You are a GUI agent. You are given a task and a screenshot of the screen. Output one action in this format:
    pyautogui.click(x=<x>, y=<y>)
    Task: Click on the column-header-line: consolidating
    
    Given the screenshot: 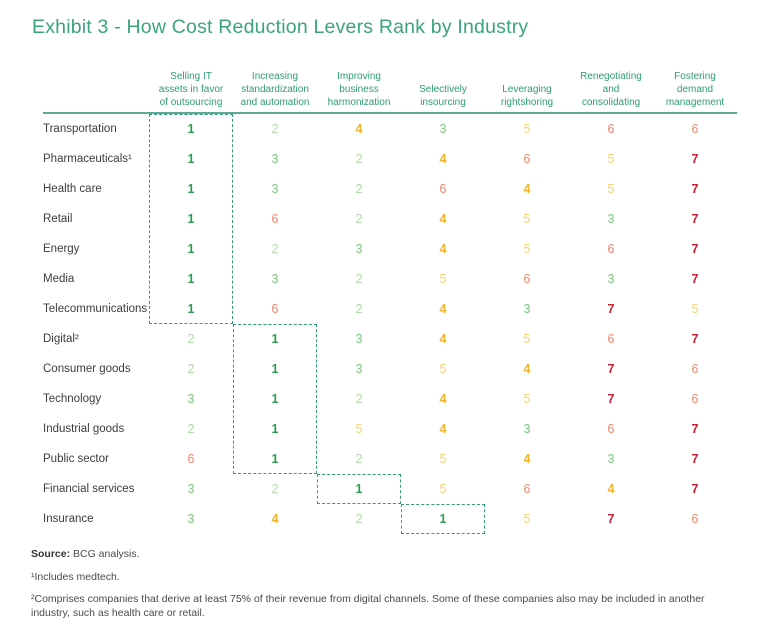 What is the action you would take?
    pyautogui.click(x=611, y=102)
    